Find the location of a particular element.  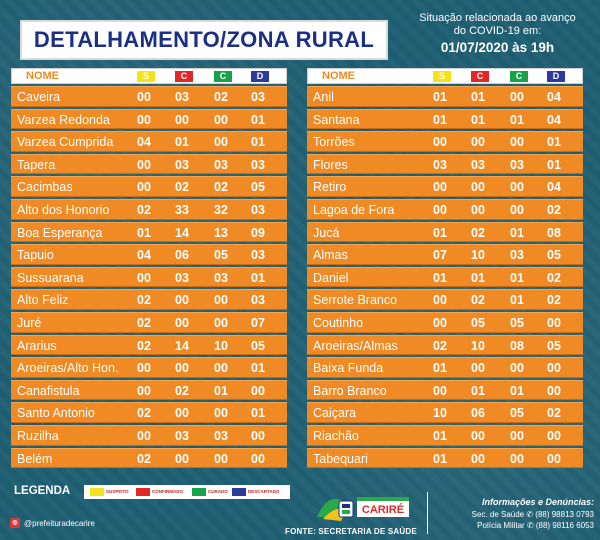

table-row: Belém 02 00 00 00 is located at coordinates (149, 458).